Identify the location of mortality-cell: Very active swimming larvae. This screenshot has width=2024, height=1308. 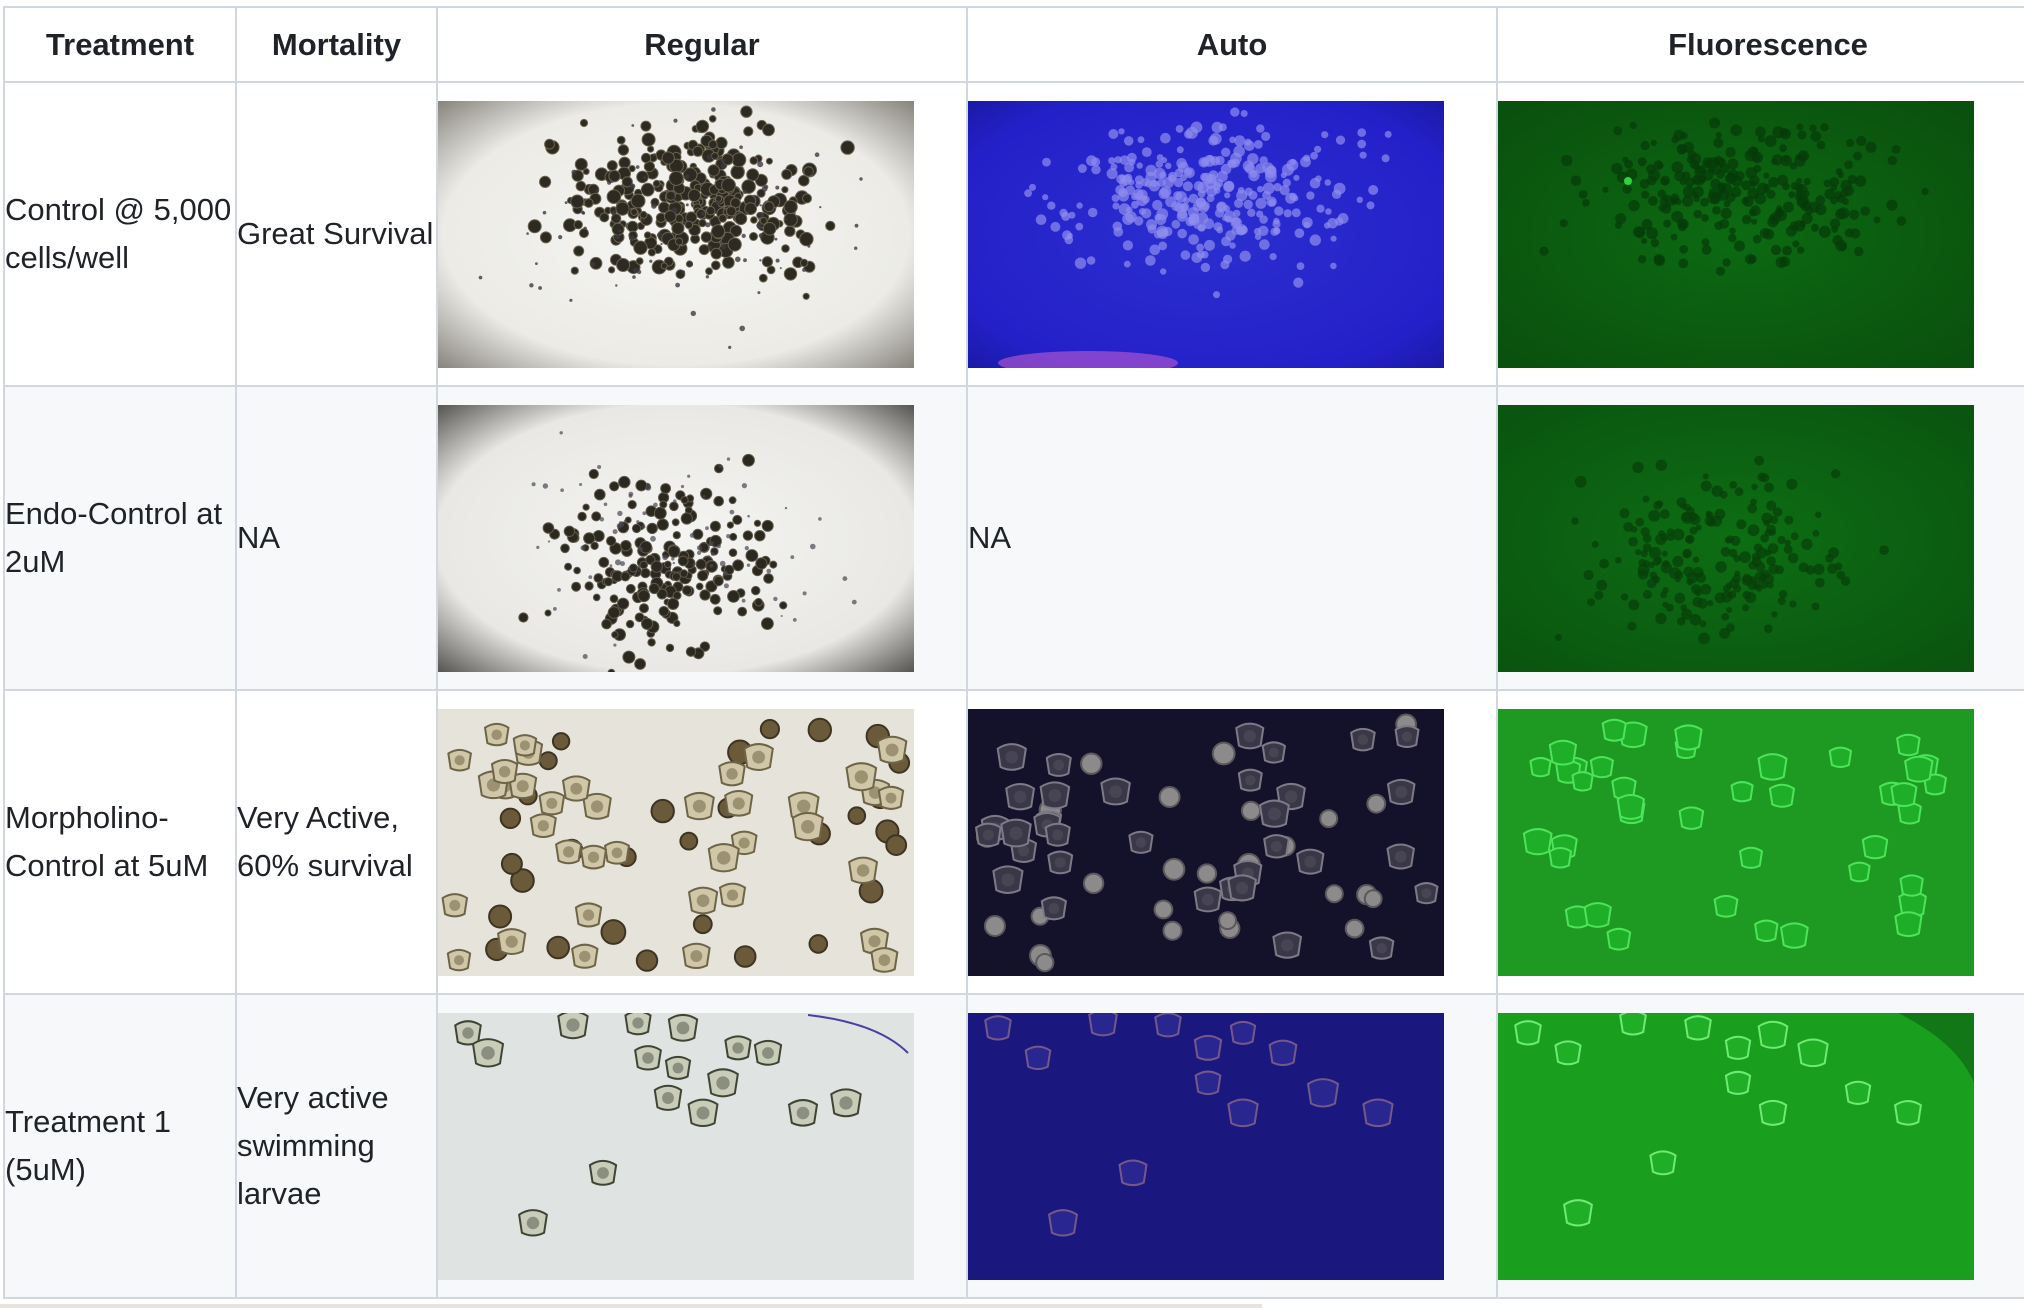
(336, 1146).